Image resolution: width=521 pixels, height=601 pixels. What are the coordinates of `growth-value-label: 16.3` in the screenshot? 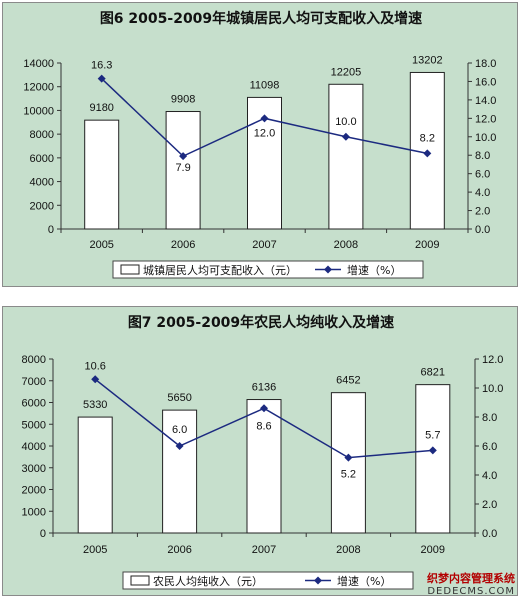 It's located at (101, 66).